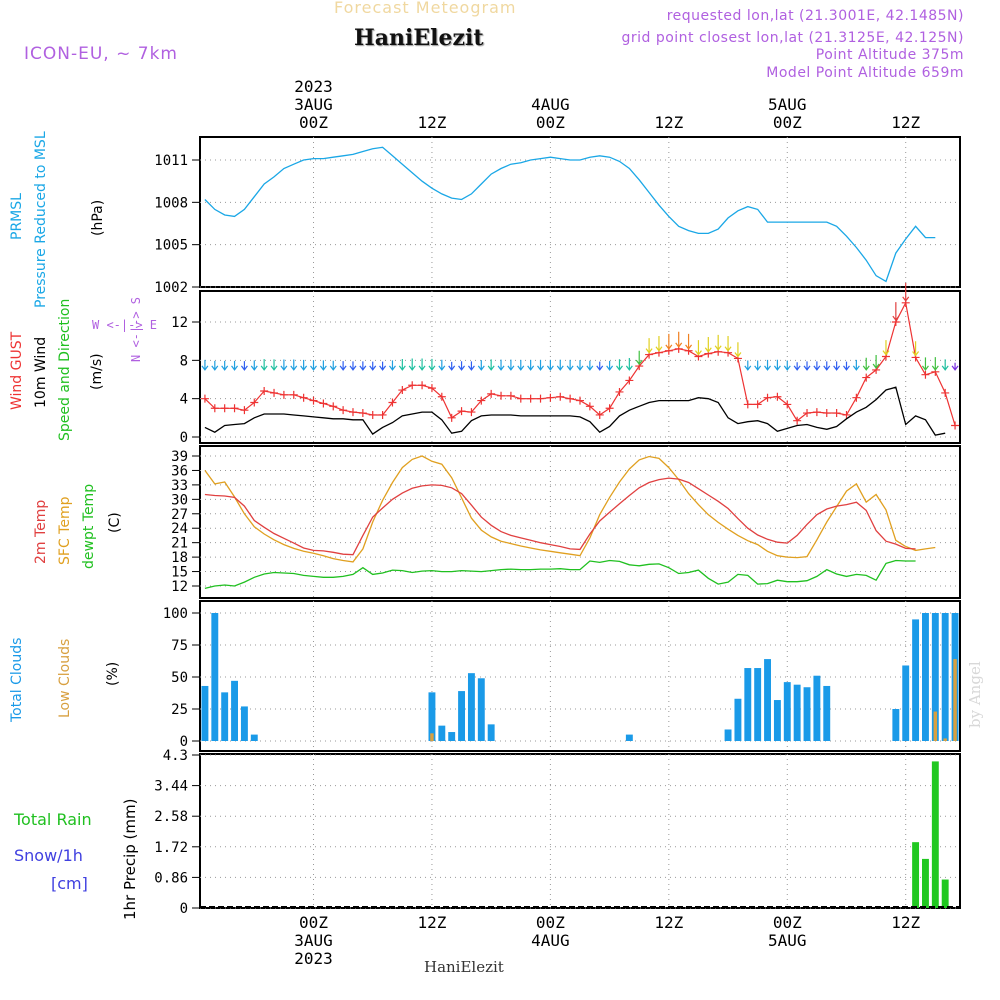 The image size is (1000, 1000). Describe the element at coordinates (125, 325) in the screenshot. I see `compass-we: W <-|-> E` at that location.